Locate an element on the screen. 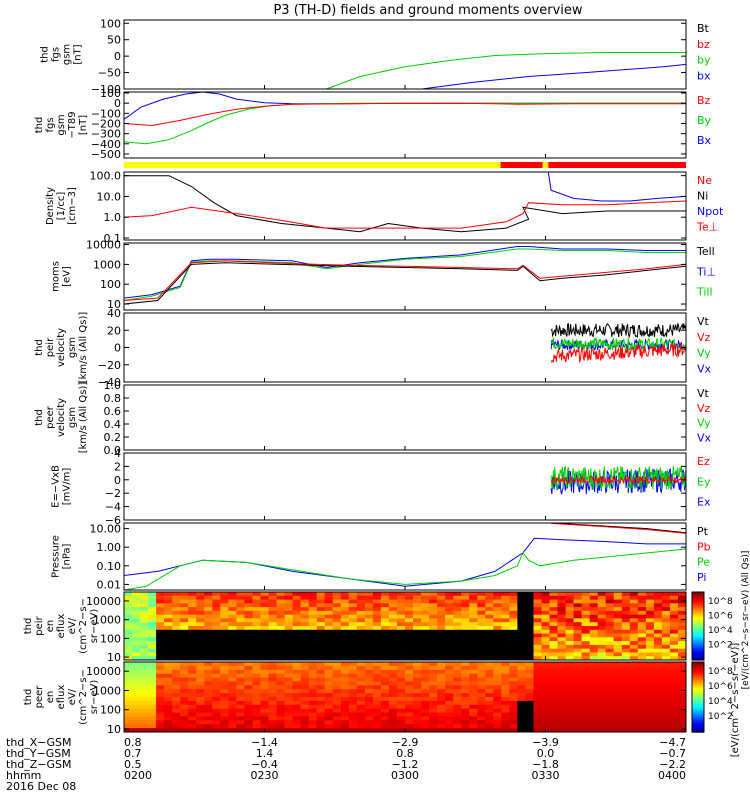  footer-value: −0.4 is located at coordinates (264, 764).